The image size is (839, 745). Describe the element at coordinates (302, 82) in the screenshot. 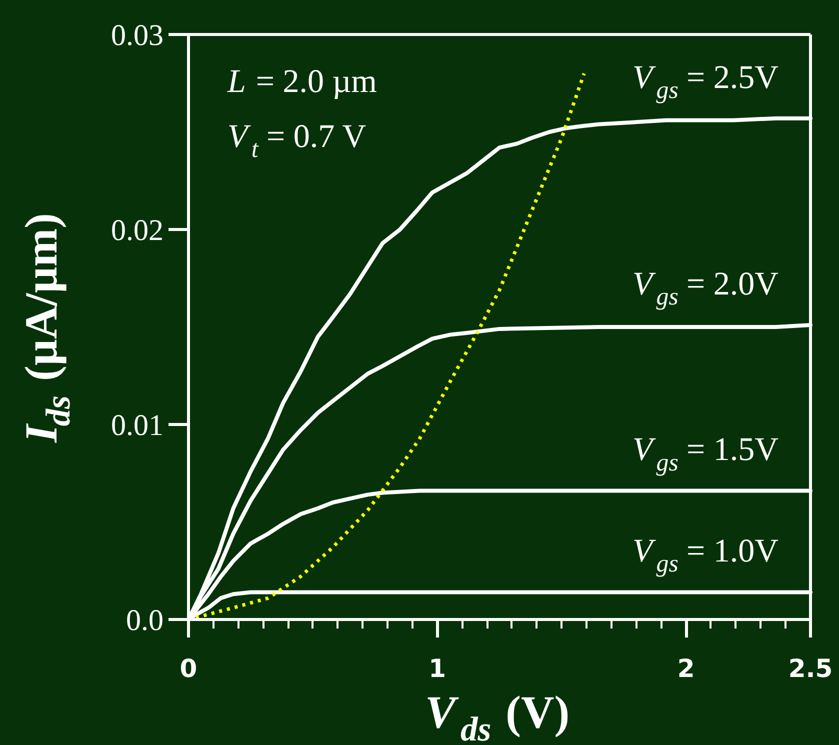

I see `annotation: L = 2.0 µm` at that location.